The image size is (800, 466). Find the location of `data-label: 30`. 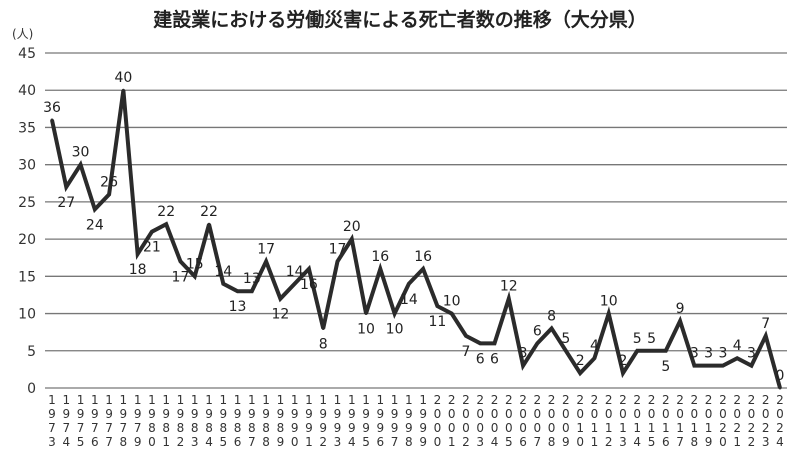

data-label: 30 is located at coordinates (81, 153).